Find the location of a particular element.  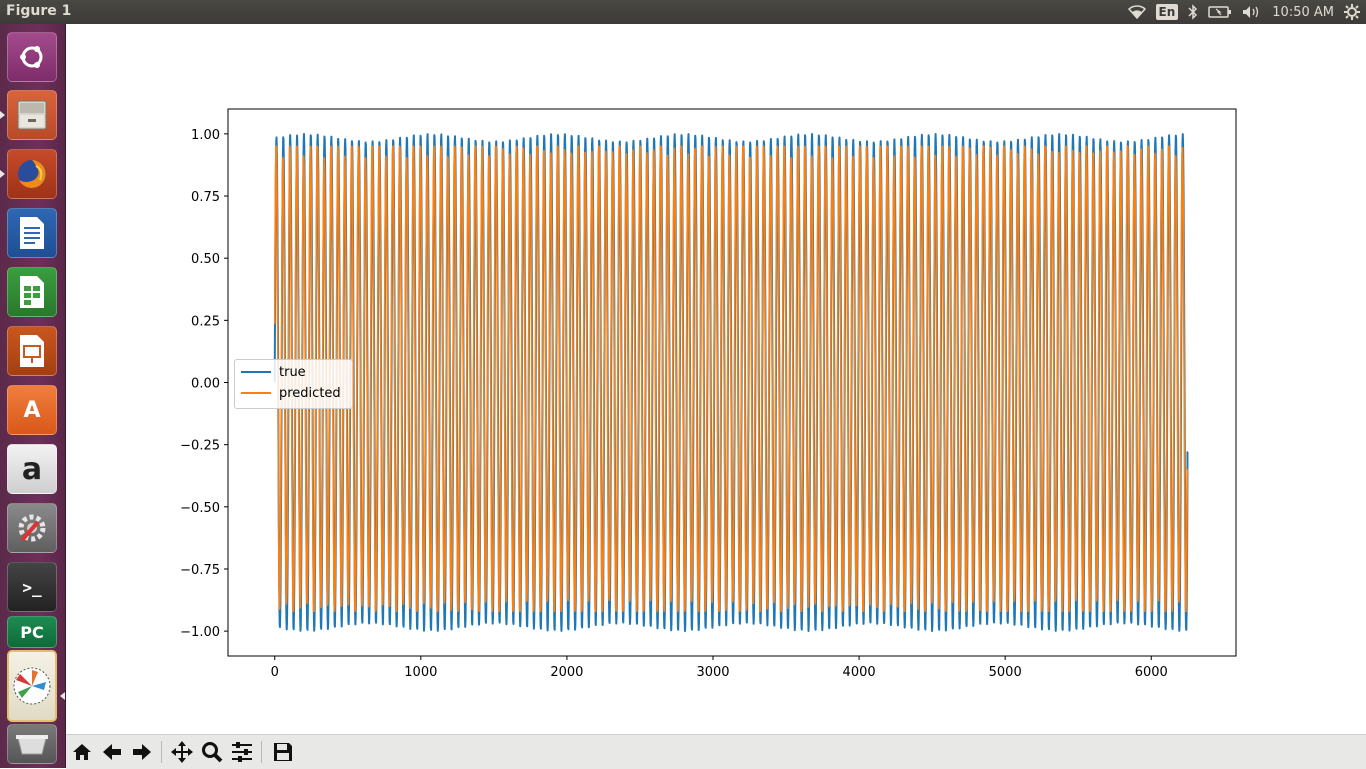

x-tick-label: 5000 is located at coordinates (1005, 672).